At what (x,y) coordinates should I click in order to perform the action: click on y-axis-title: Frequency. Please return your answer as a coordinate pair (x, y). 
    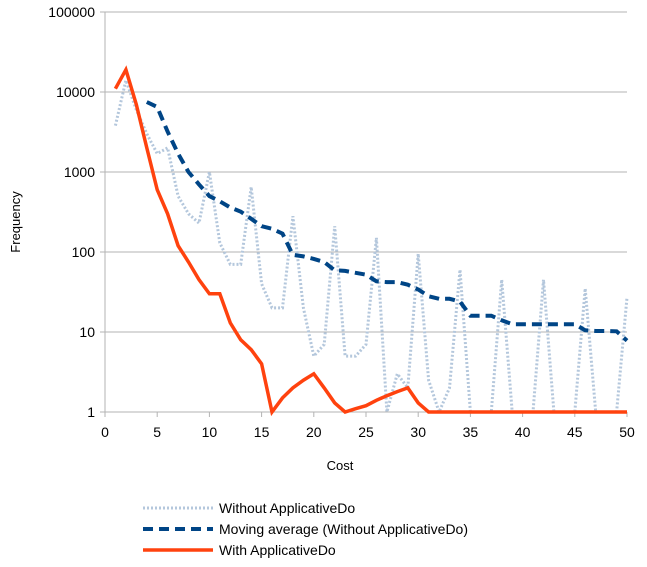
    Looking at the image, I should click on (15, 222).